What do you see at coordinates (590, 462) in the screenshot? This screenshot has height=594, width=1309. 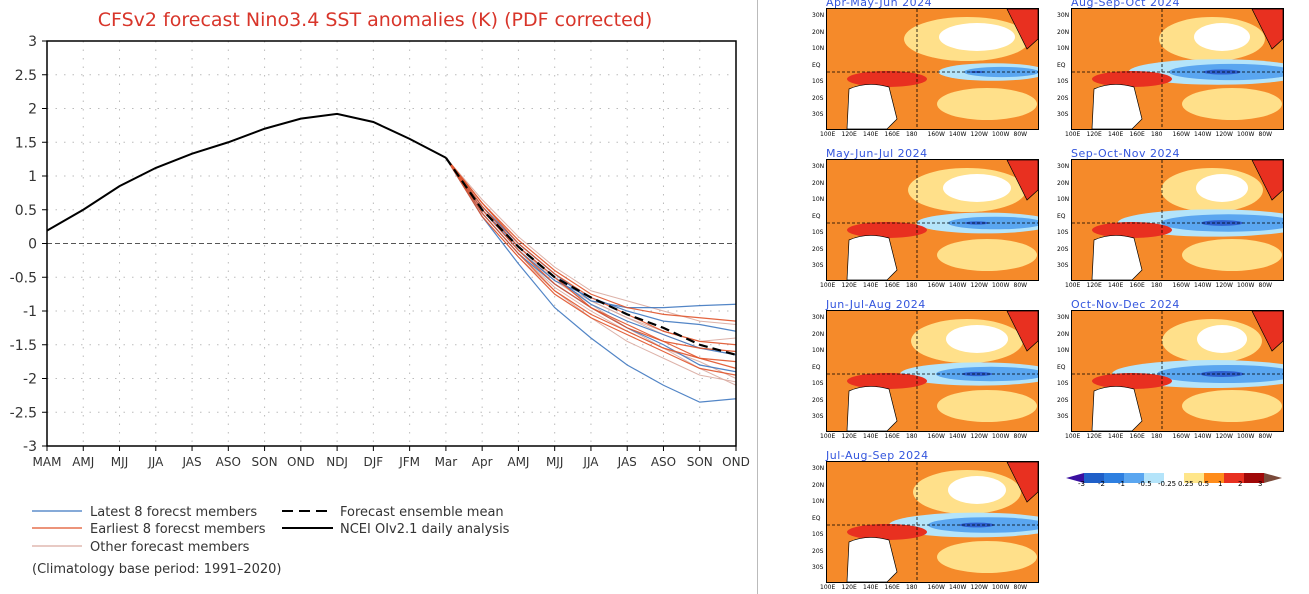 I see `x-tick-label: JJA` at bounding box center [590, 462].